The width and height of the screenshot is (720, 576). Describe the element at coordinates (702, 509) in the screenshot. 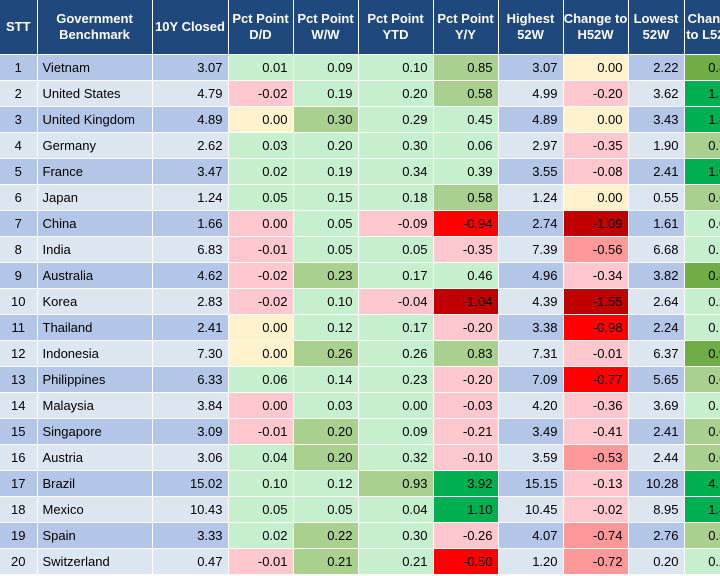

I see `cell-change-l52w: 1.48` at that location.